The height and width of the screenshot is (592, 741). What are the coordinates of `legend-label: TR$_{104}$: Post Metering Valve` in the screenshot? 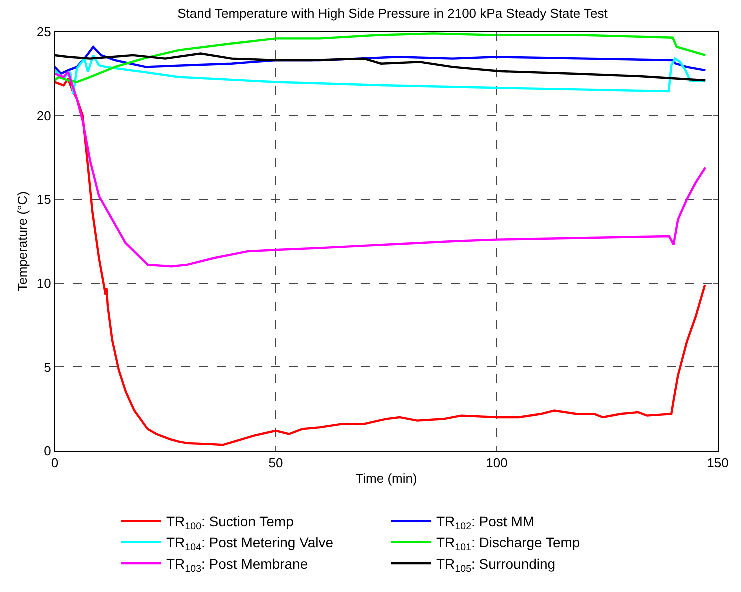 It's located at (250, 544).